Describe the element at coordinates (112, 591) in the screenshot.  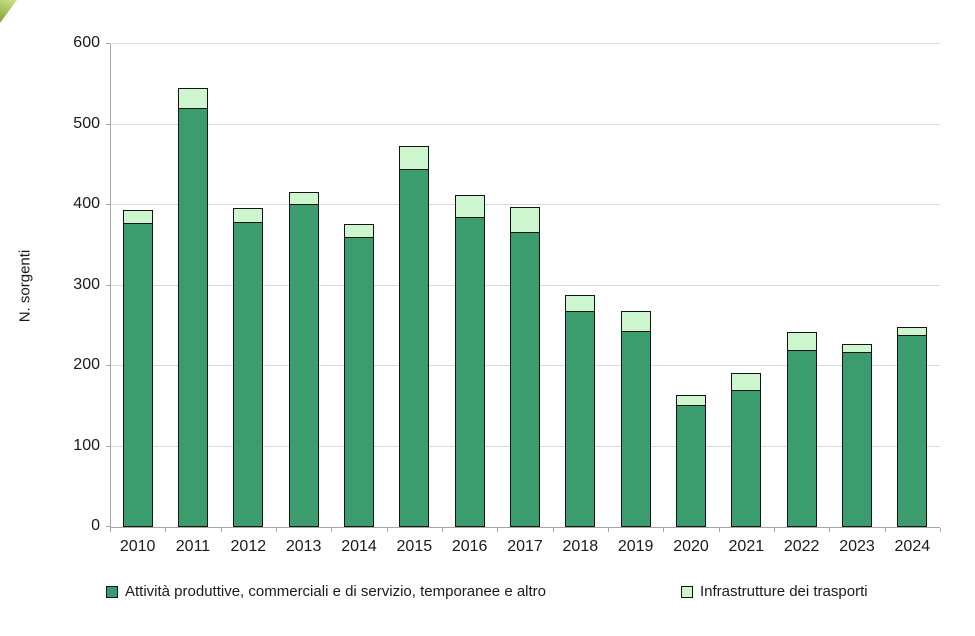
I see `legend-swatch-dark-green` at that location.